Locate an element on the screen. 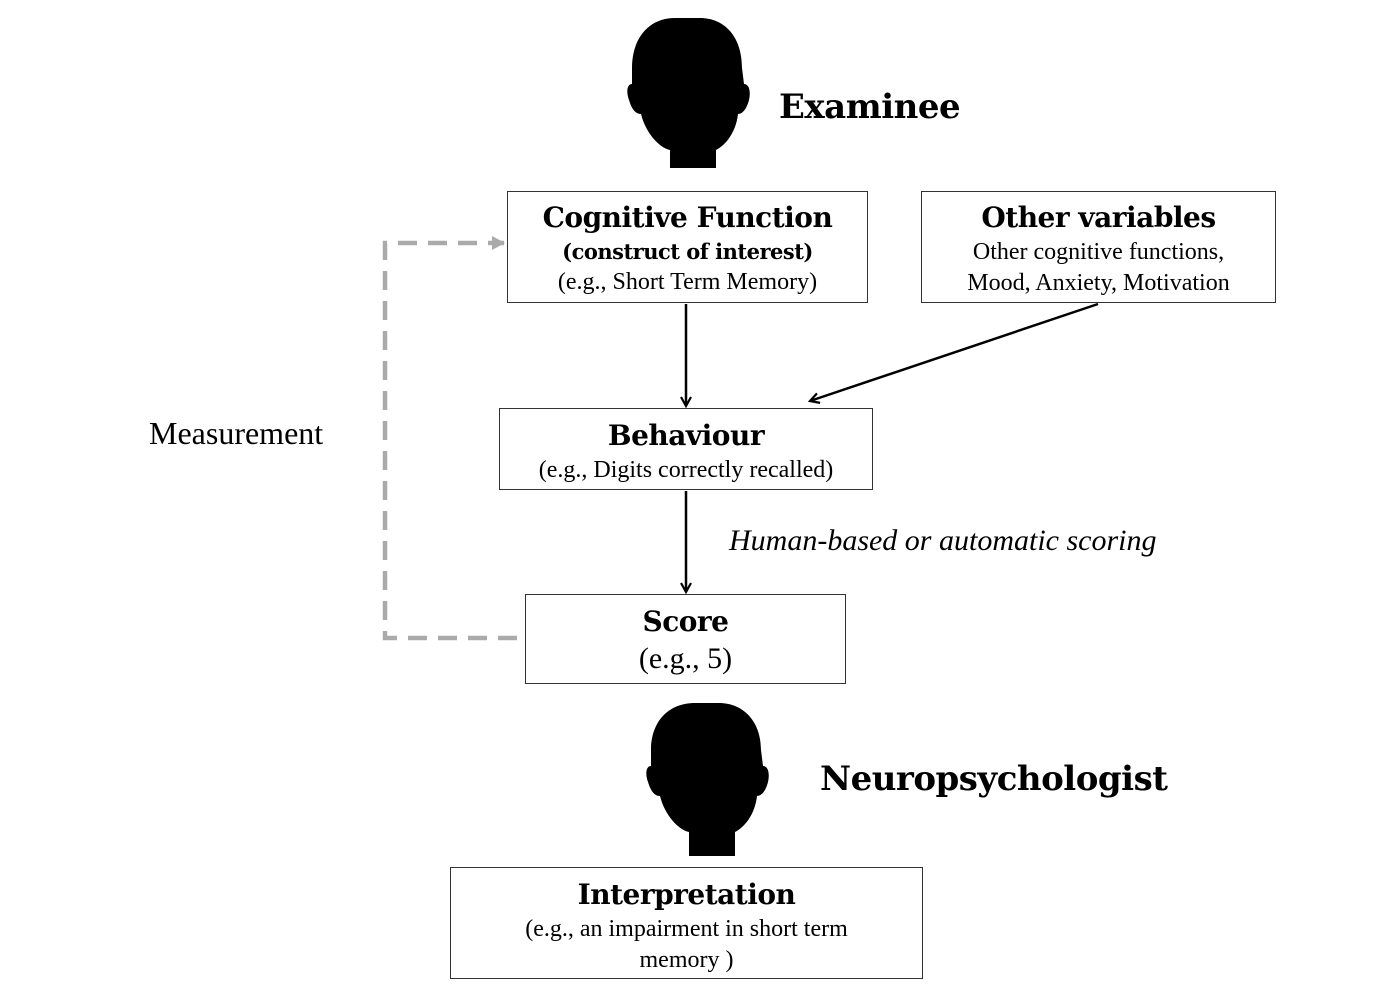 Image resolution: width=1400 pixels, height=989 pixels. interpretation-title: Interpretation is located at coordinates (686, 894).